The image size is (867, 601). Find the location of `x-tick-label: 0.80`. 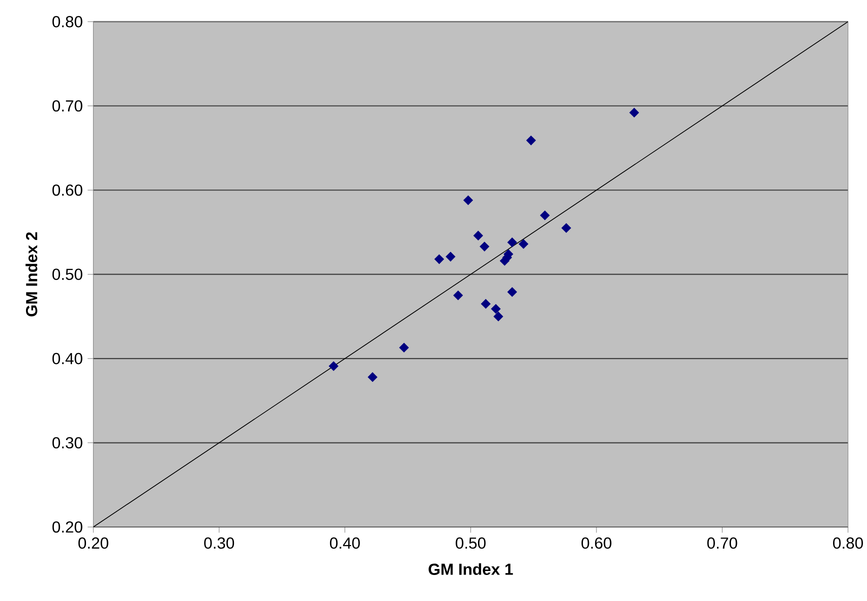

x-tick-label: 0.80 is located at coordinates (848, 543).